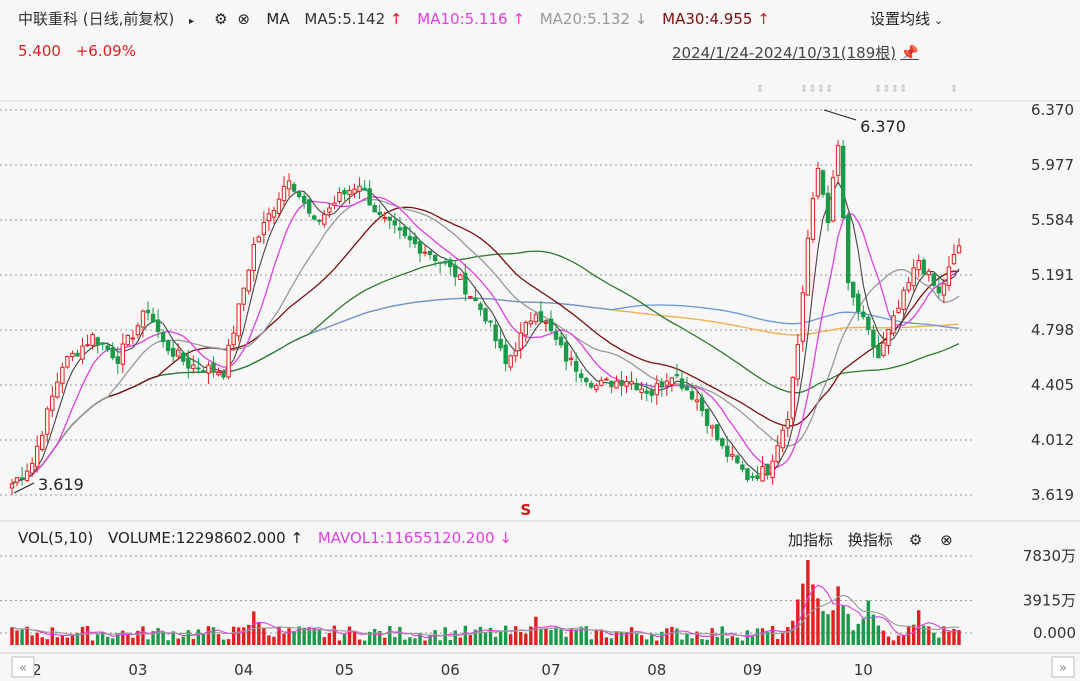  Describe the element at coordinates (811, 540) in the screenshot. I see `add-indicator-button: 加指标` at that location.